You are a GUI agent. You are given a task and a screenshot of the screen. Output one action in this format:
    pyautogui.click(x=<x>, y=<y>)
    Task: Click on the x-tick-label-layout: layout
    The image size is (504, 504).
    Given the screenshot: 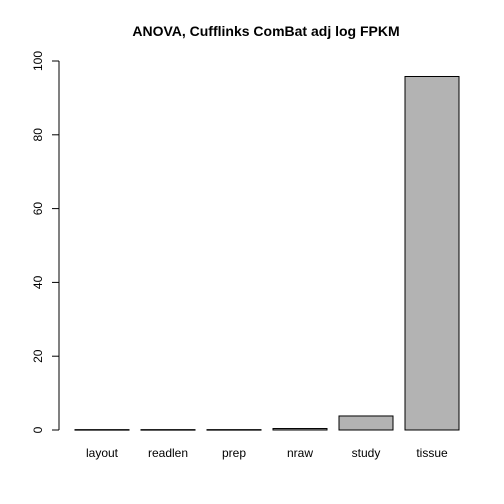 What is the action you would take?
    pyautogui.click(x=102, y=453)
    